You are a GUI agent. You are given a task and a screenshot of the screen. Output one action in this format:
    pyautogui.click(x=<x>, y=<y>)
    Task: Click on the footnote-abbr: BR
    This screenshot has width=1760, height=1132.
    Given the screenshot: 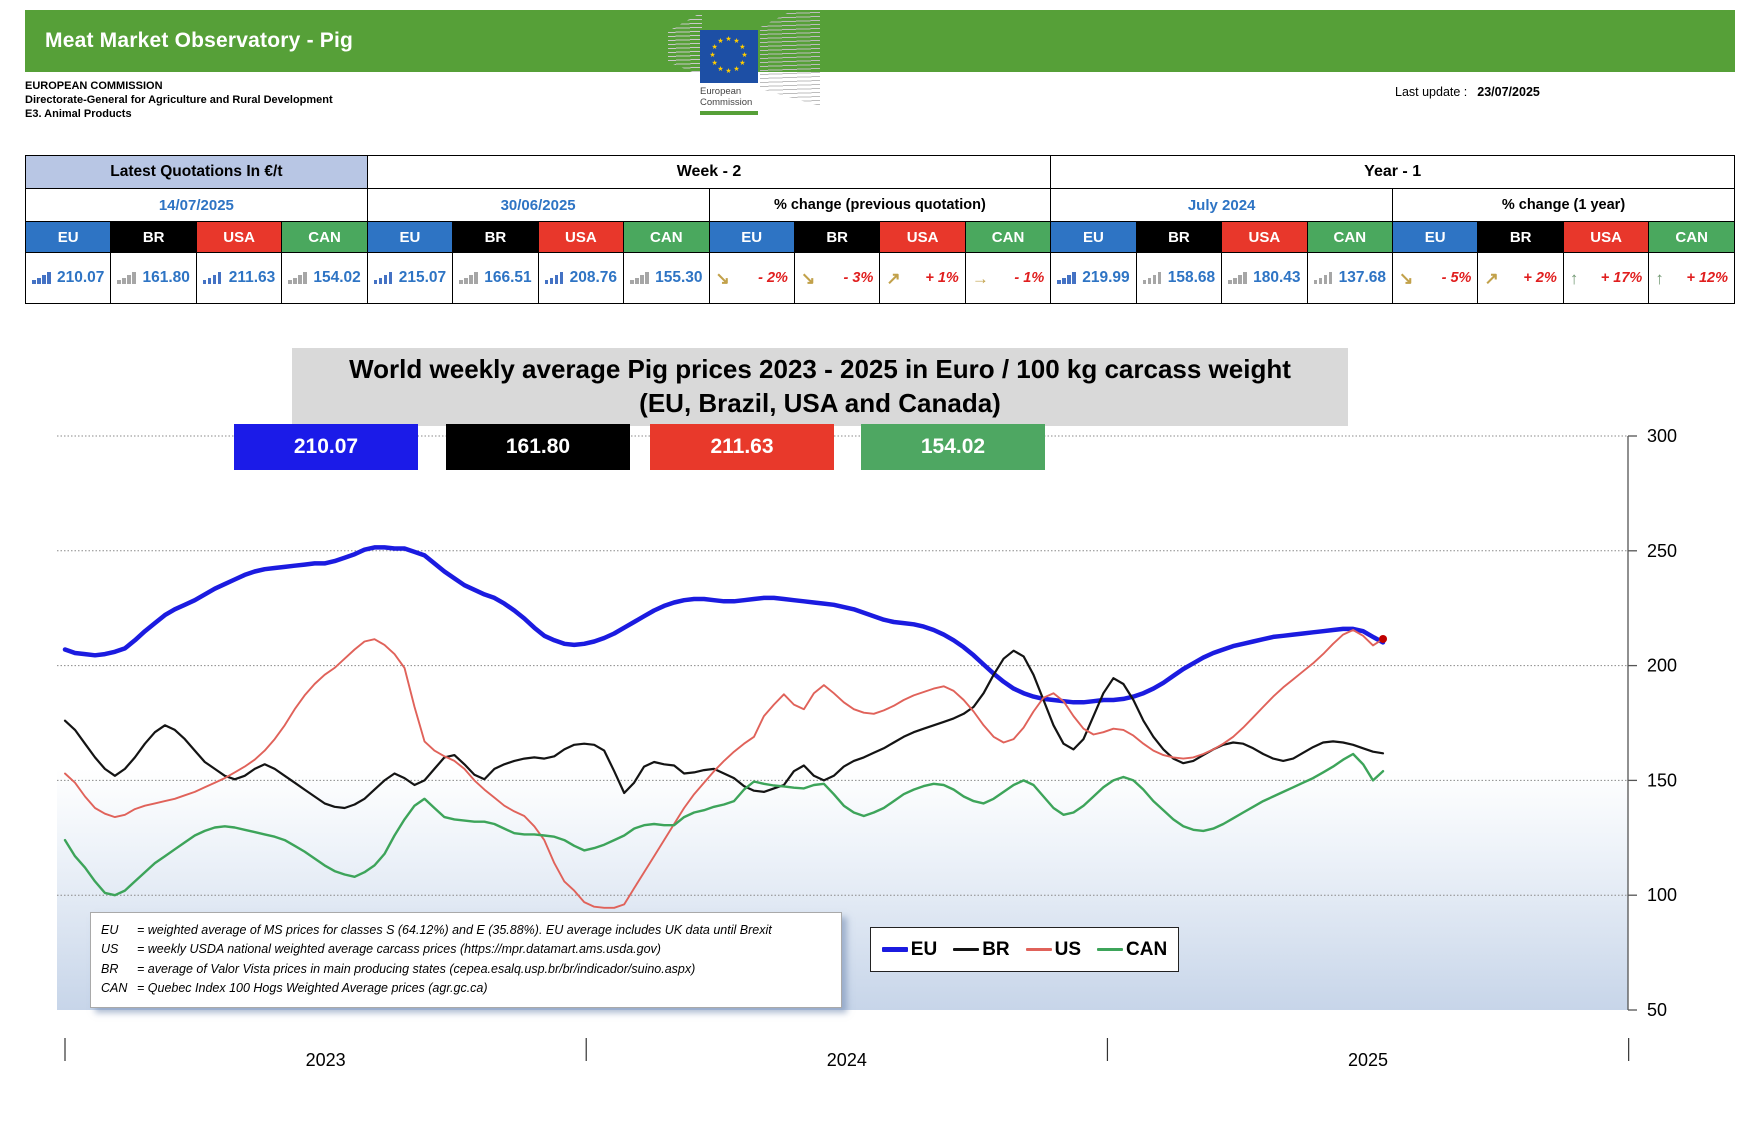 What is the action you would take?
    pyautogui.click(x=110, y=968)
    